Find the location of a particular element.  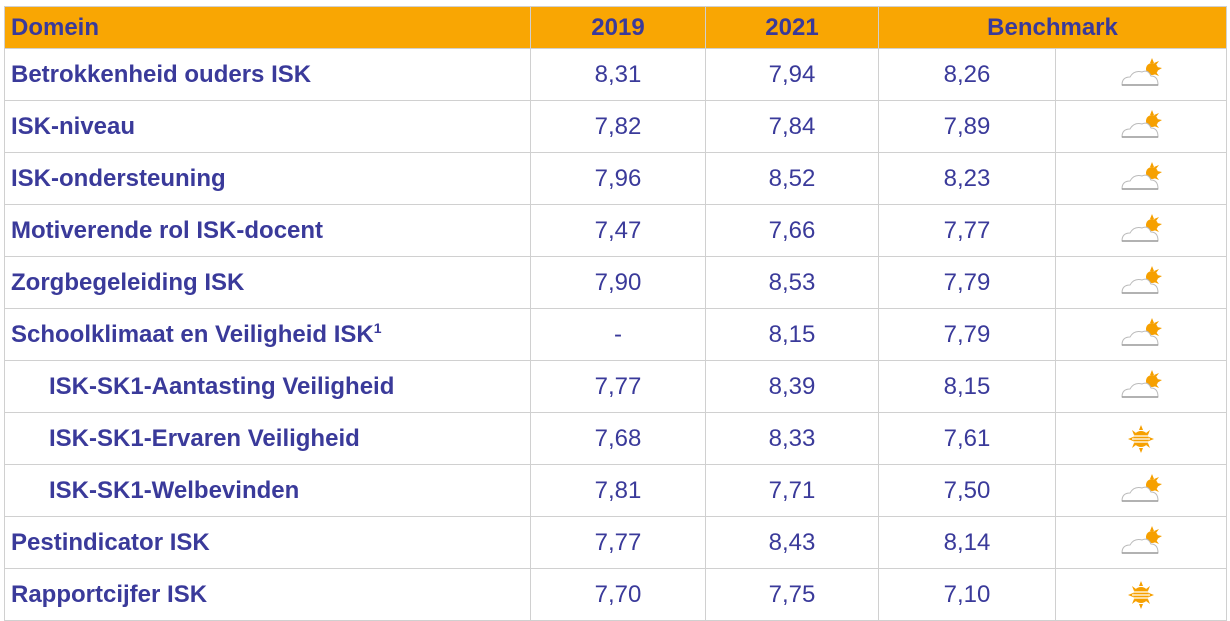

row-label-text: Zorgbegeleiding ISK is located at coordinates (128, 282).